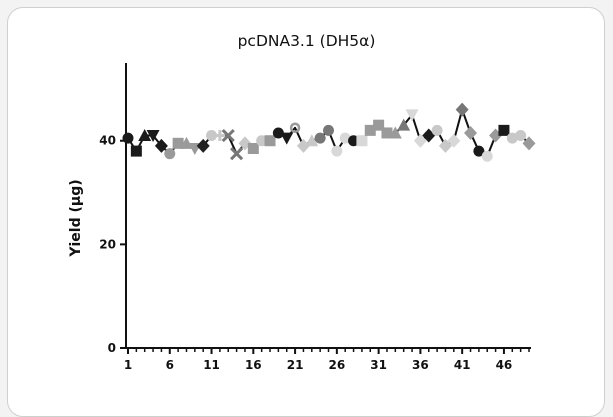 Image resolution: width=613 pixels, height=417 pixels. What do you see at coordinates (462, 365) in the screenshot?
I see `x-tick-label: 41` at bounding box center [462, 365].